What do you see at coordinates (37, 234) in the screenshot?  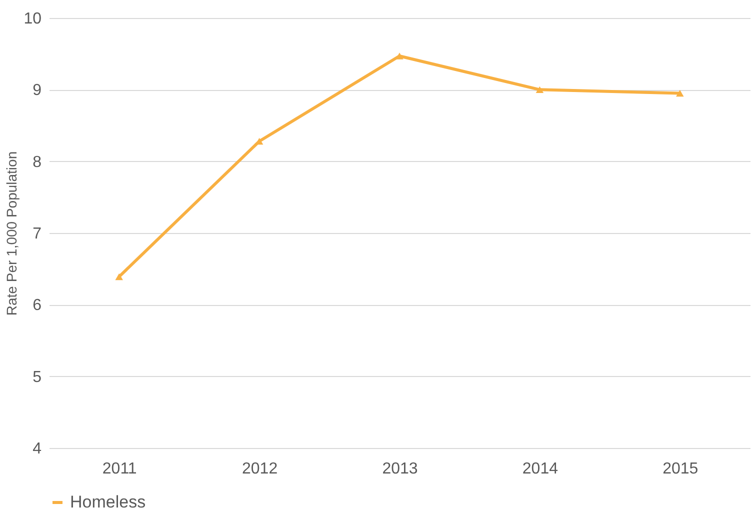 I see `y-tick-label: 7` at bounding box center [37, 234].